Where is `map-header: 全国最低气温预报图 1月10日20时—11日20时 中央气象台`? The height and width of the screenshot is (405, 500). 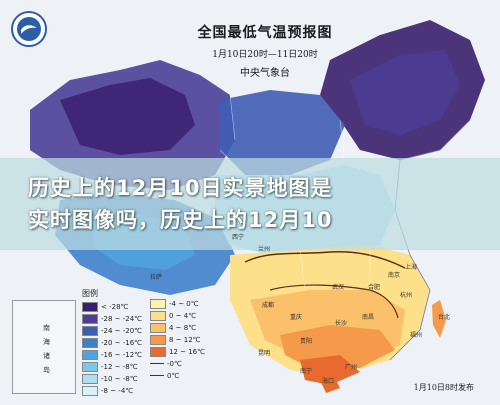 map-header: 全国最低气温预报图 1月10日20时—11日20时 中央气象台 is located at coordinates (265, 50).